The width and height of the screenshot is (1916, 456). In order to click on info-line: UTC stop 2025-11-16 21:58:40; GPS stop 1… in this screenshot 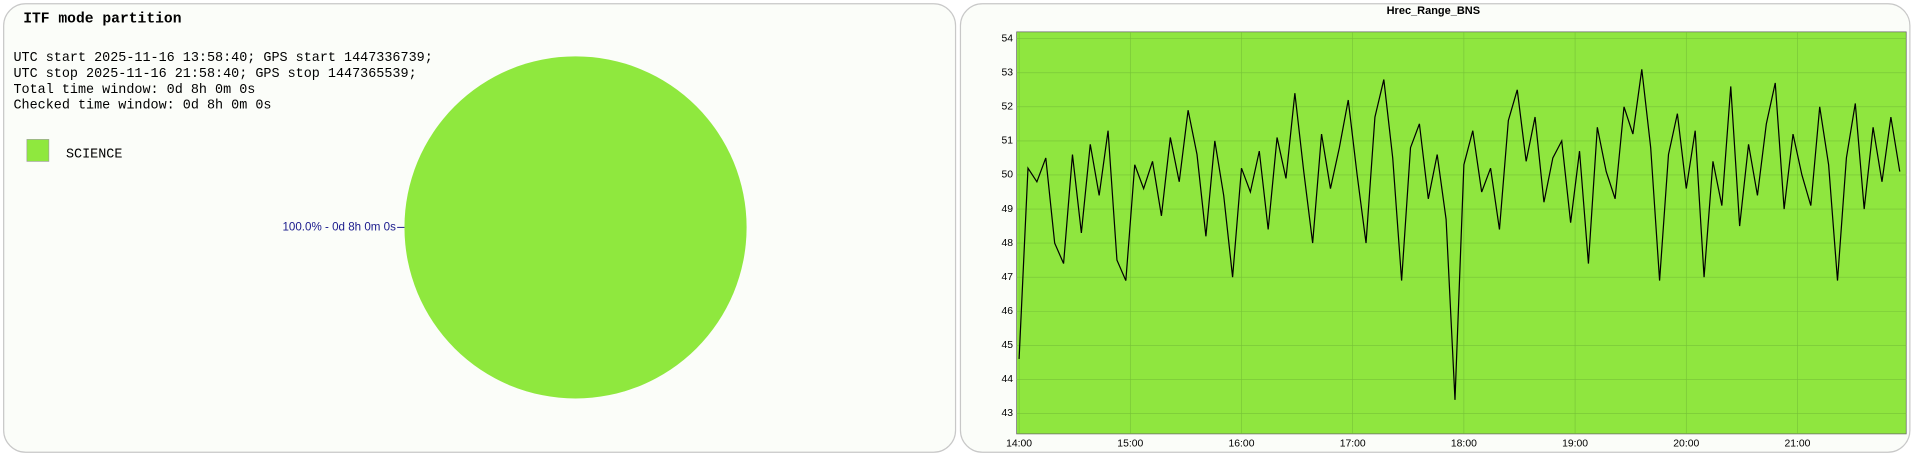, I will do `click(214, 74)`.